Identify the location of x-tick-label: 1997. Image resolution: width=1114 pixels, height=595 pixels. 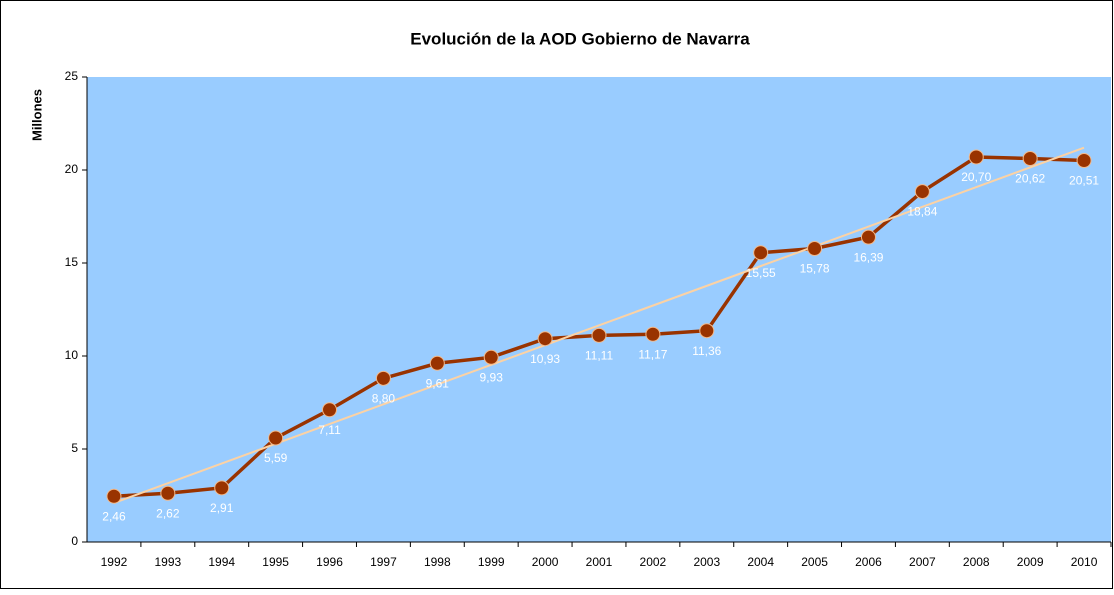
(383, 562).